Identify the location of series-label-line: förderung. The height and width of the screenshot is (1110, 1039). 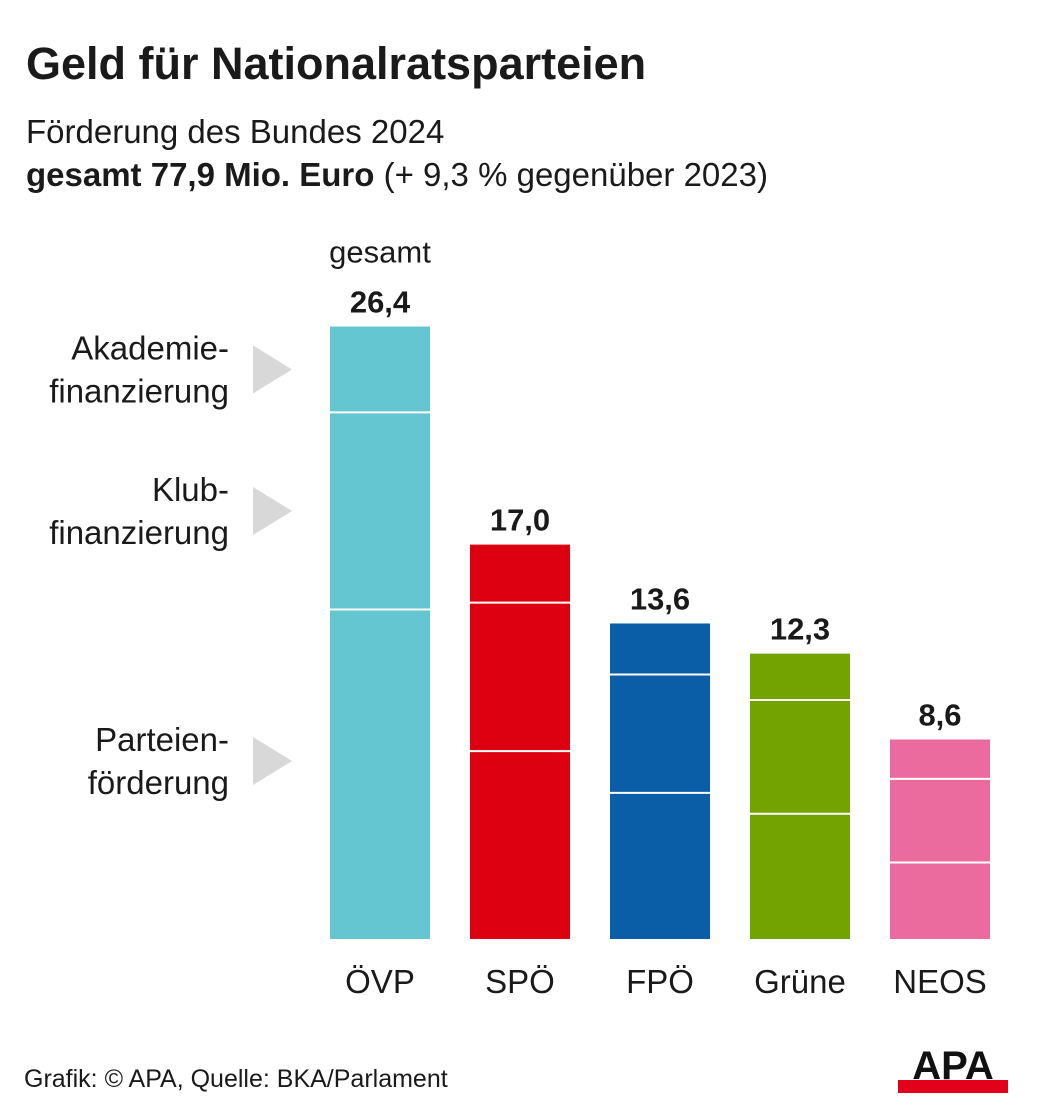
(158, 782).